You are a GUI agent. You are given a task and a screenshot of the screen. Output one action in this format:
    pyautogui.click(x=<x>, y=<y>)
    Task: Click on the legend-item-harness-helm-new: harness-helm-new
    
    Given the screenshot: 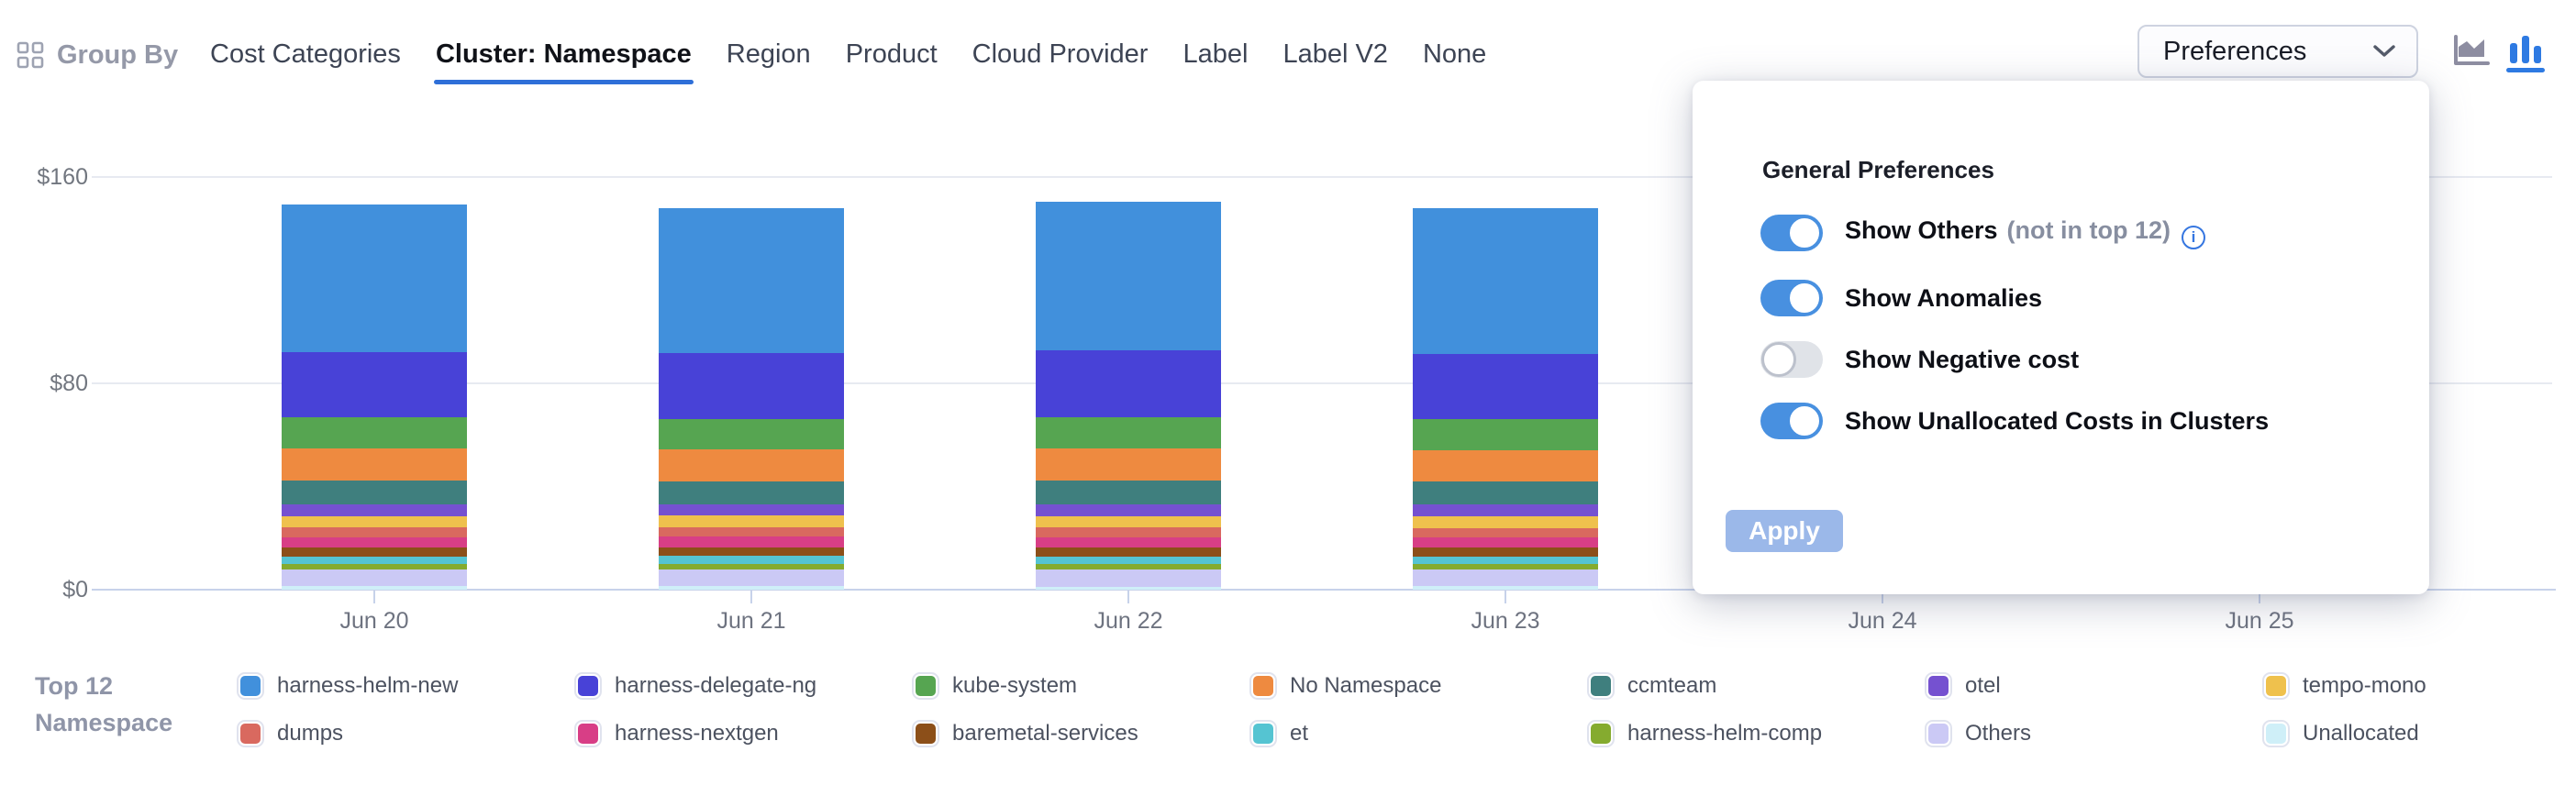 What is the action you would take?
    pyautogui.click(x=405, y=686)
    